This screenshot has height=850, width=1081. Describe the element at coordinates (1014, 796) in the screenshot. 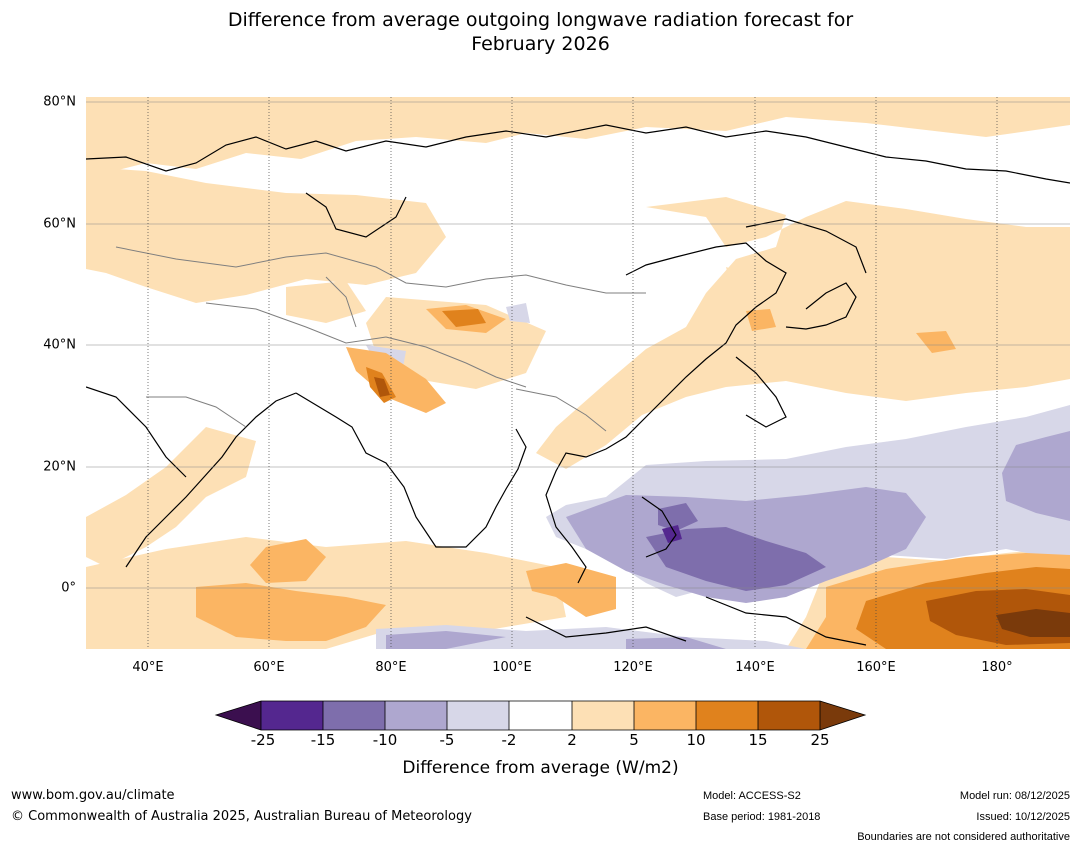

I see `model-run-date: Model run: 08/12/2025` at that location.